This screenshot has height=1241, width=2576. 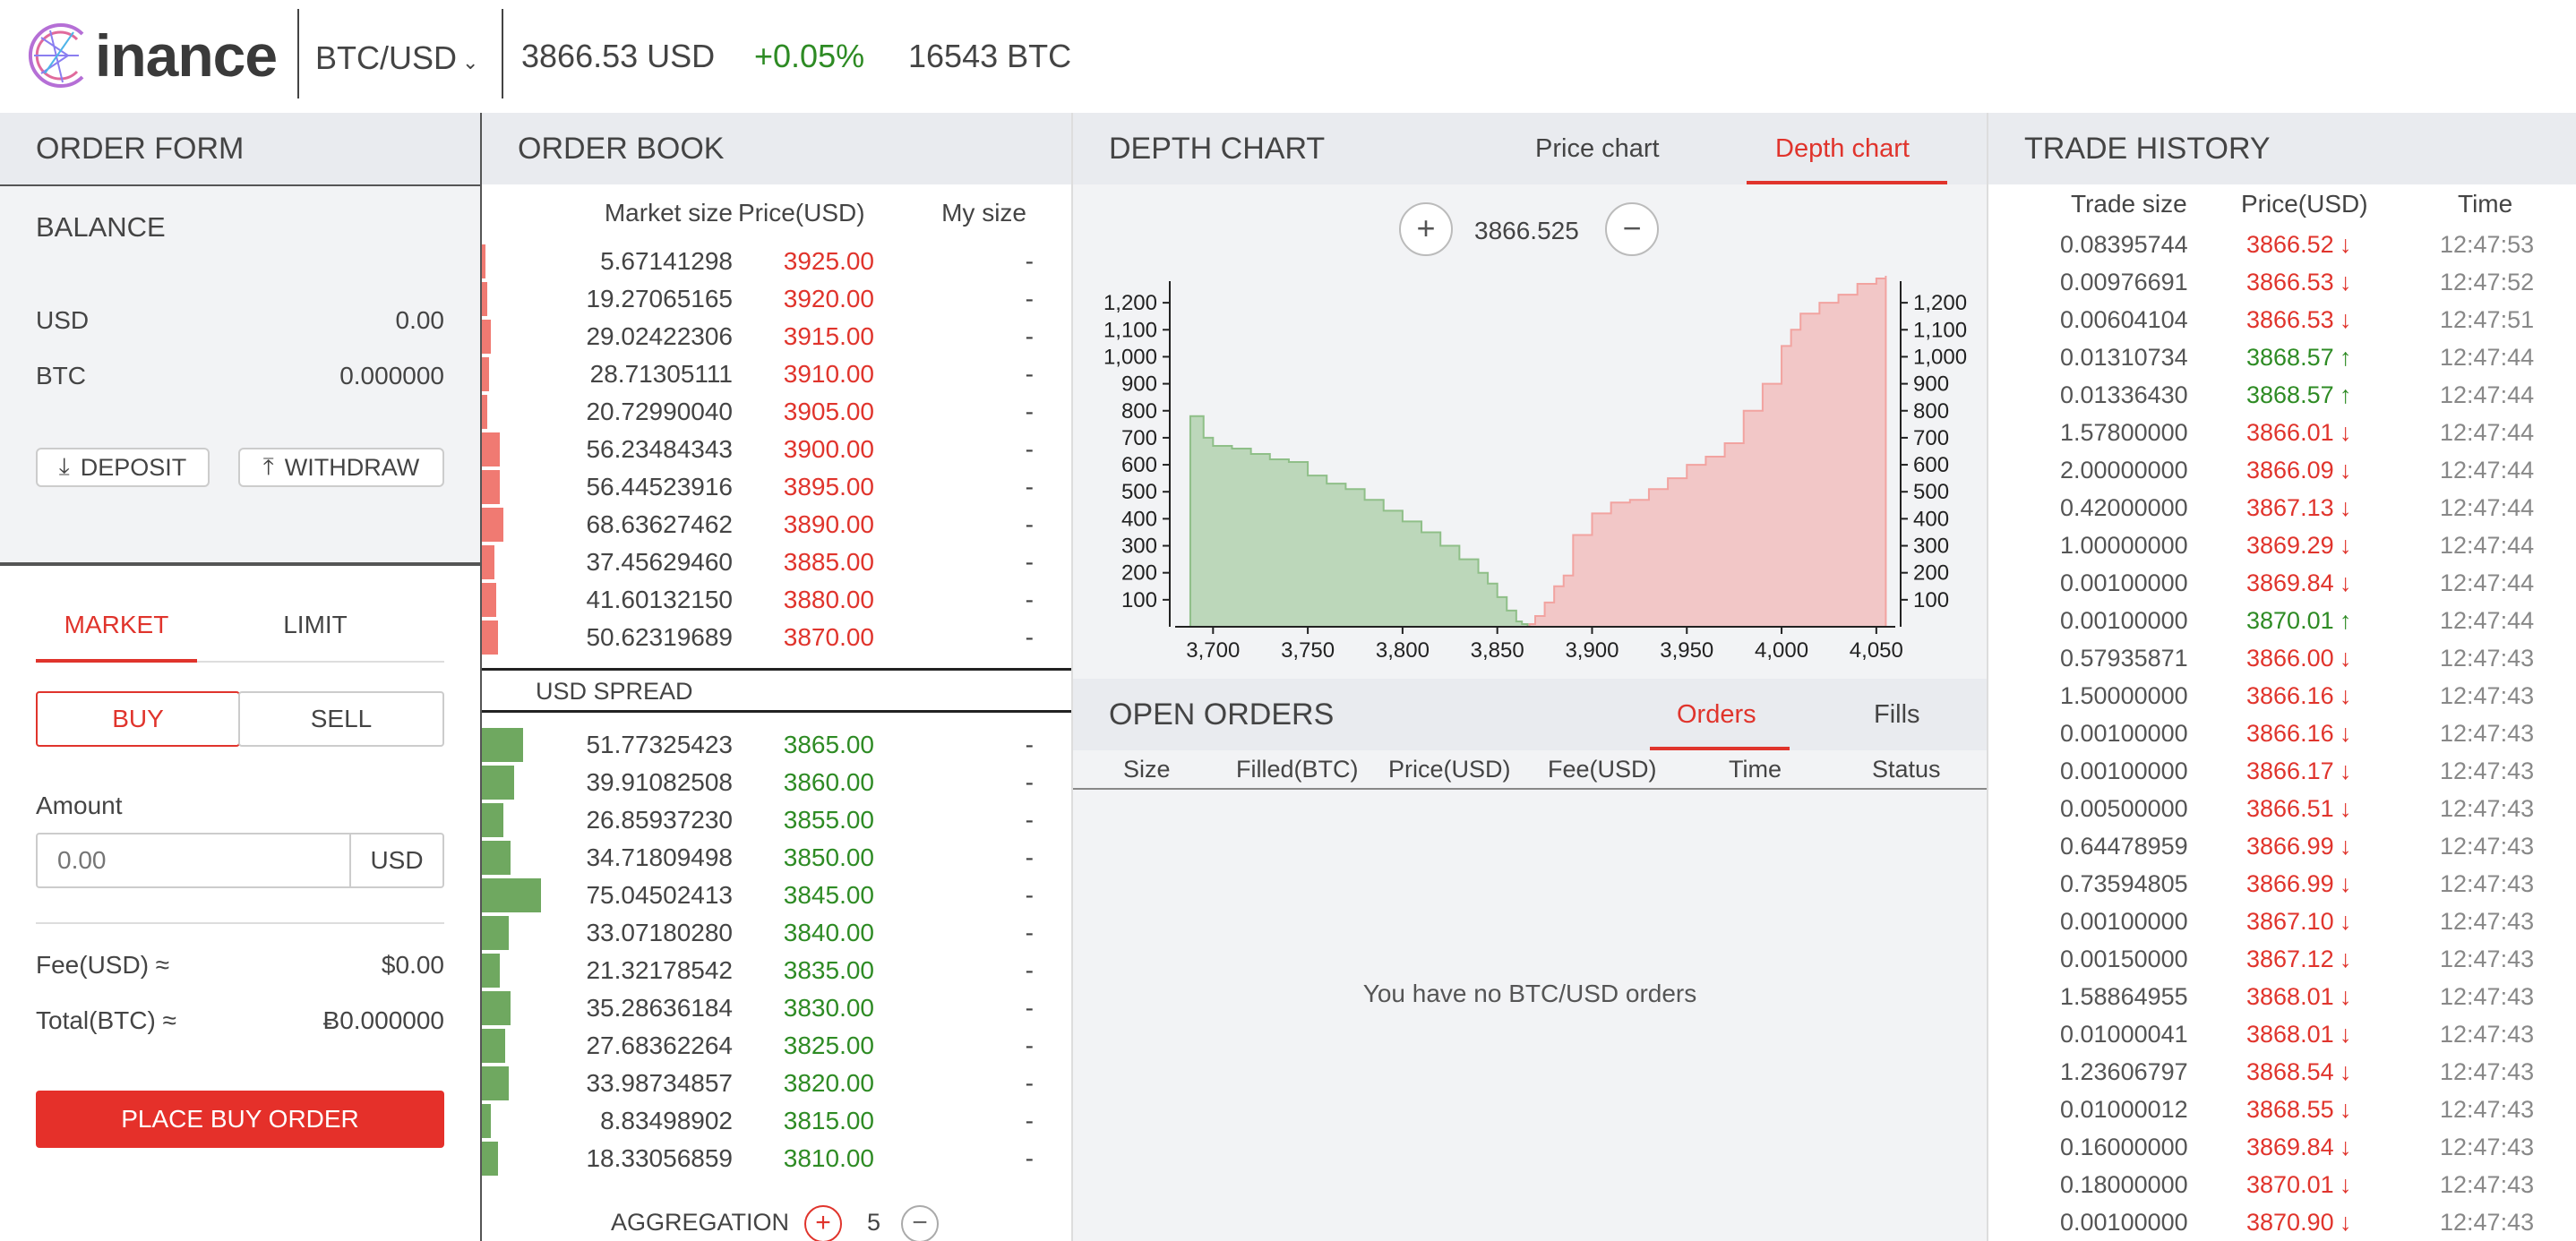 I want to click on bid-row: 26.85937230 3855.00 -, so click(x=775, y=819).